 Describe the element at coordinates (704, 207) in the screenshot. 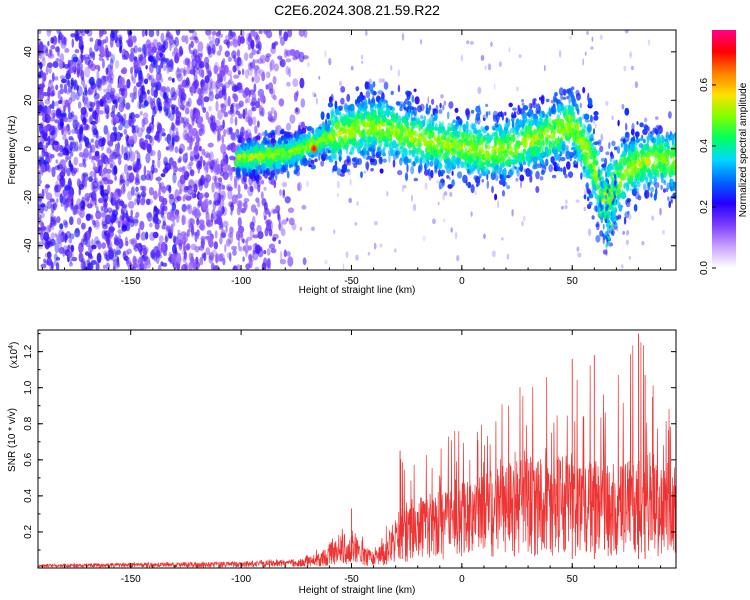

I see `colorbar-tick-label: 0.2` at that location.